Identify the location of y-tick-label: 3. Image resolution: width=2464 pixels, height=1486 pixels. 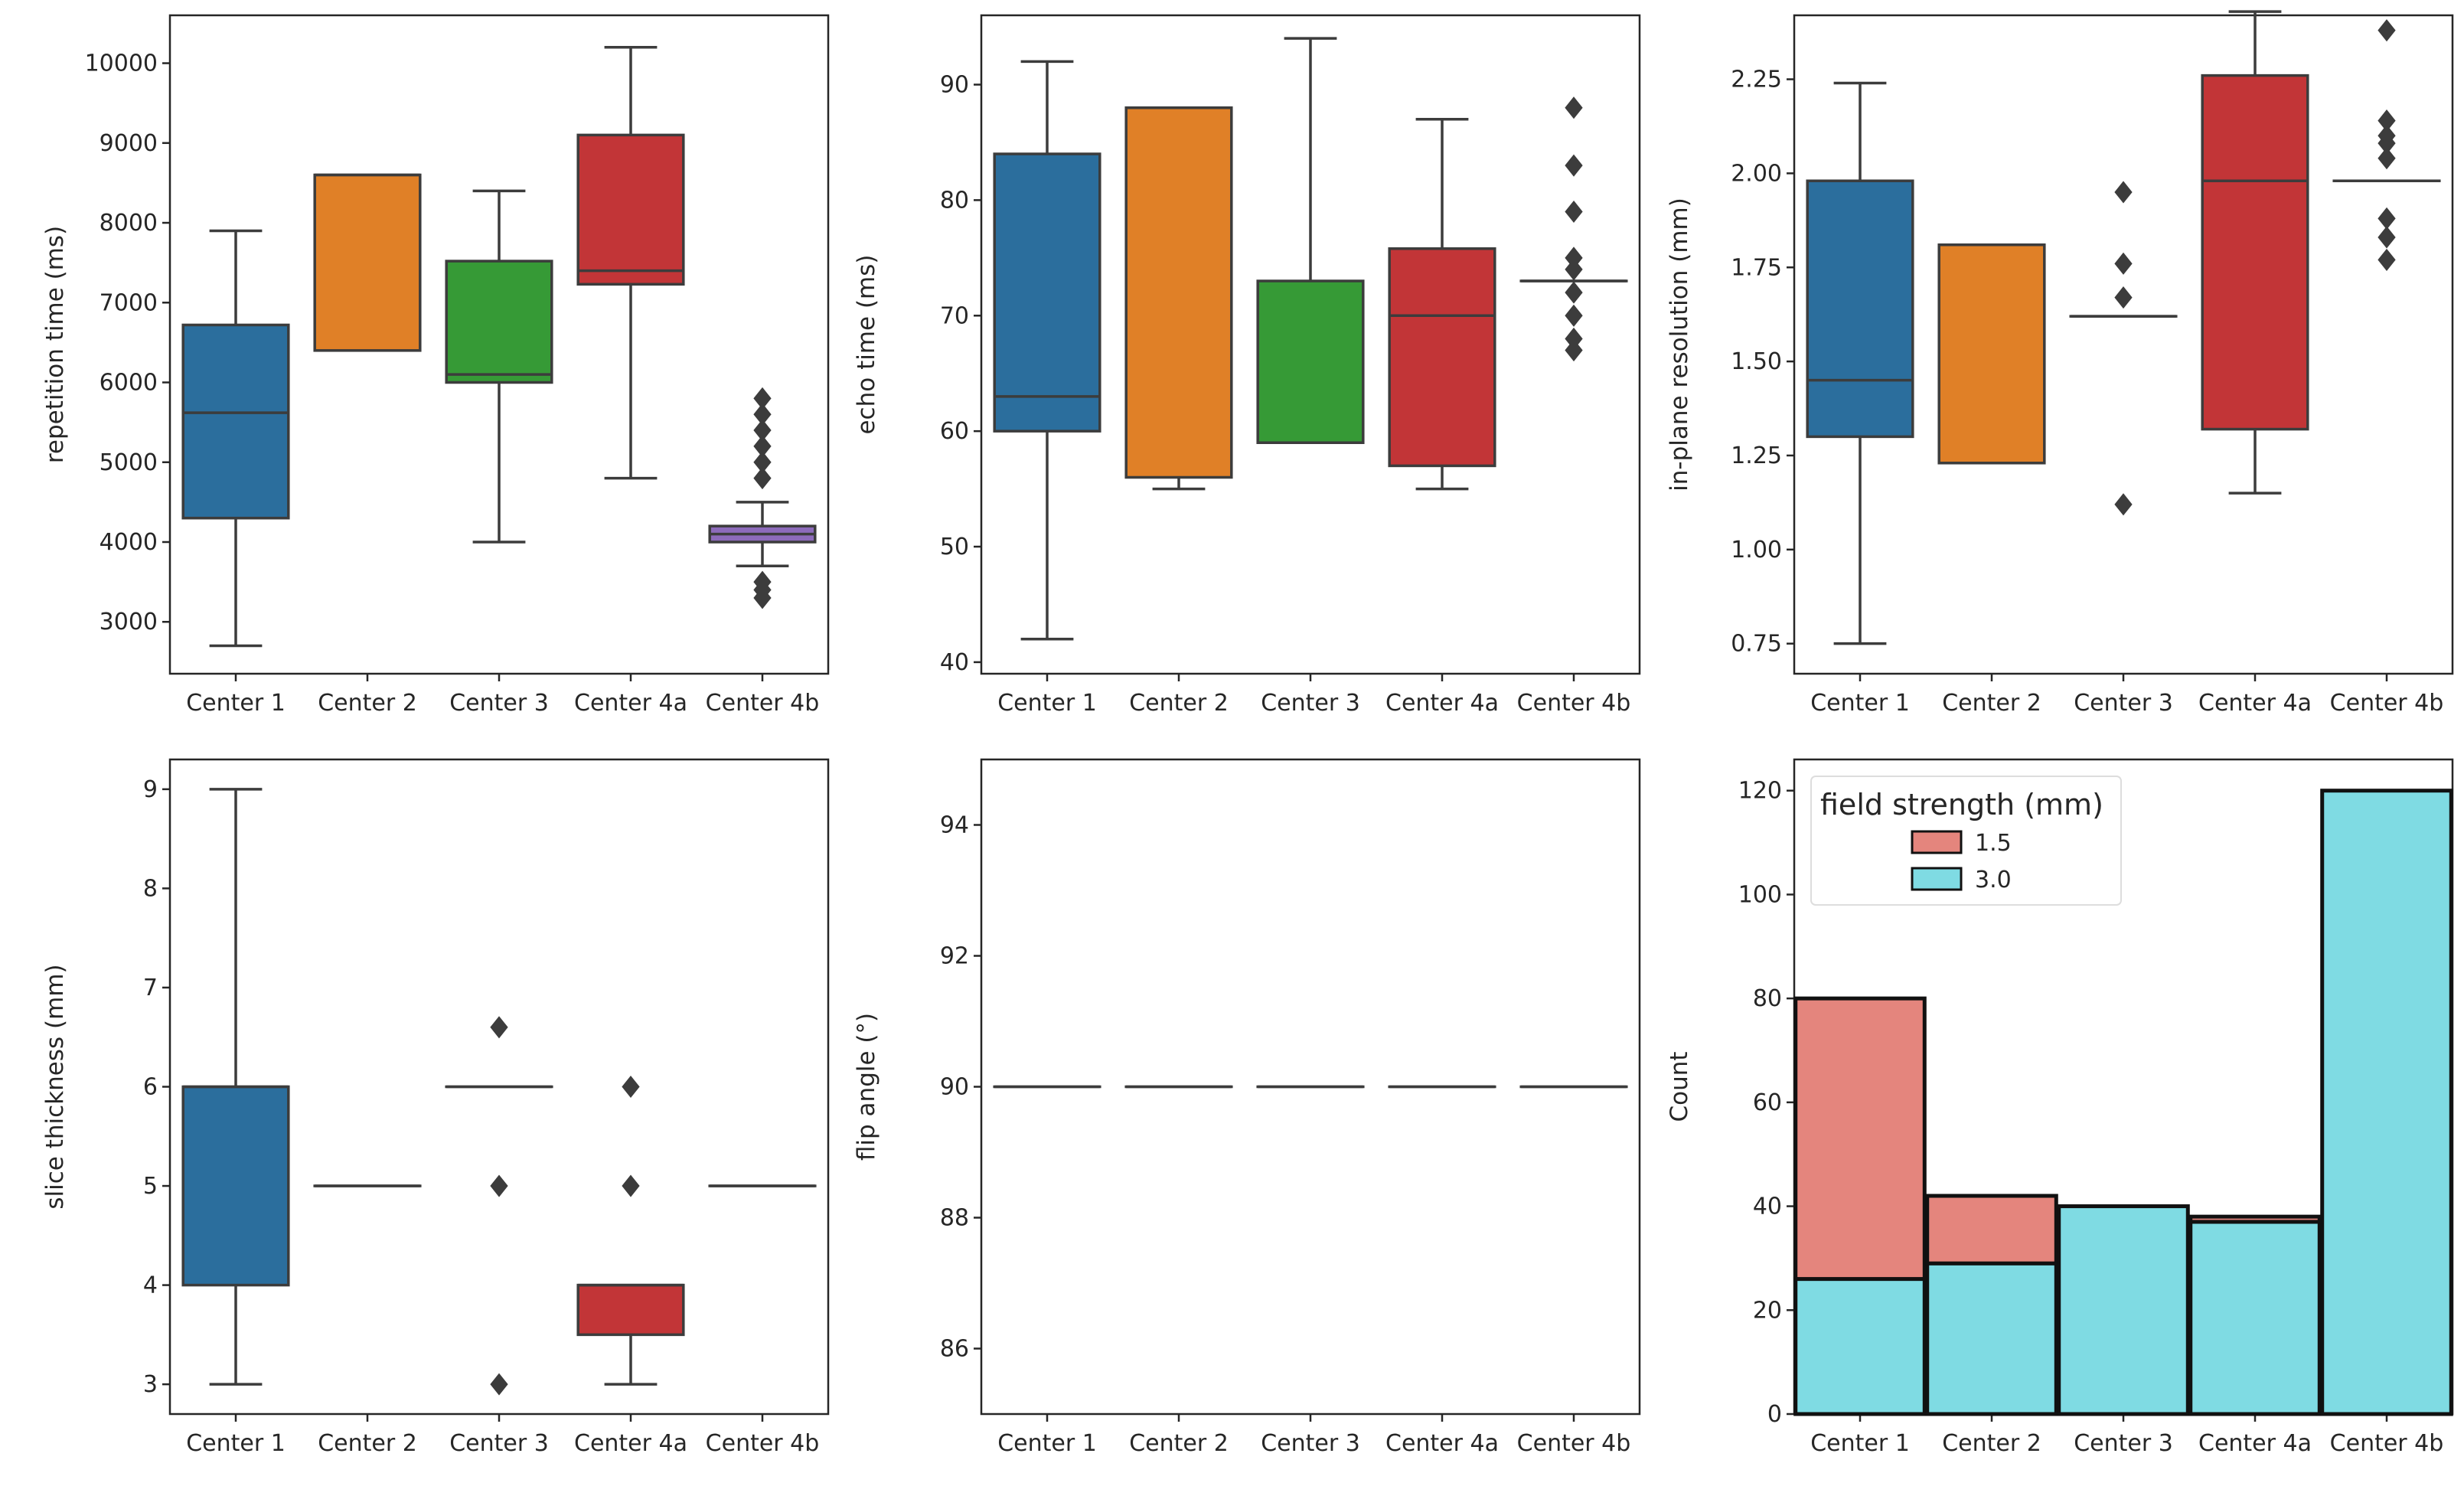
(150, 1384).